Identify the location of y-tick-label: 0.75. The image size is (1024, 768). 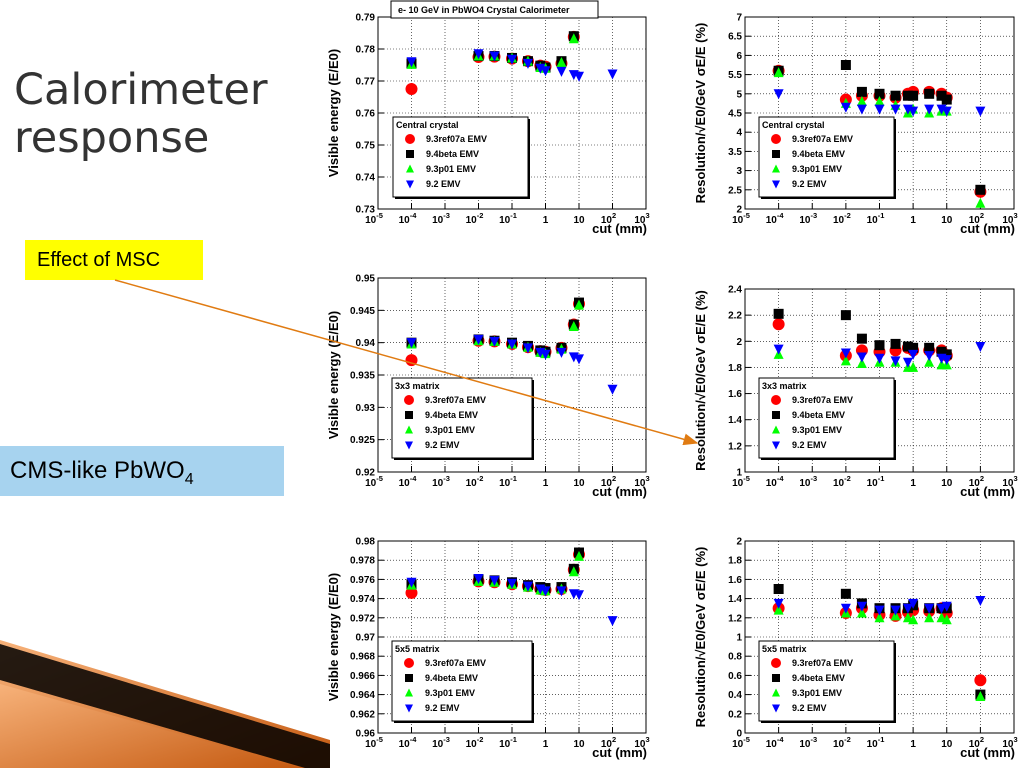
(366, 146).